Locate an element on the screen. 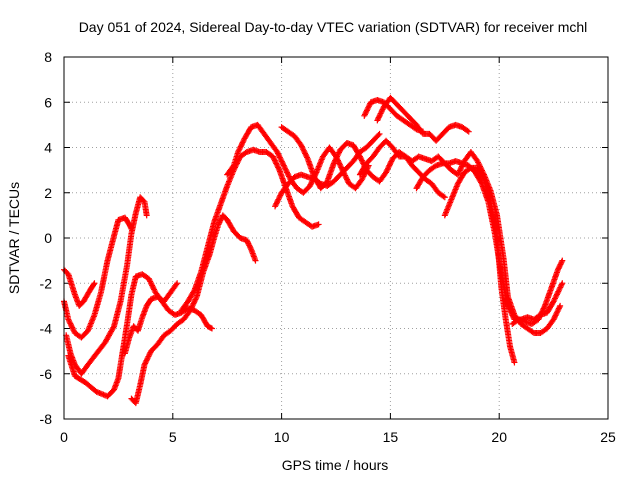  y-tick-label: 2 is located at coordinates (48, 193).